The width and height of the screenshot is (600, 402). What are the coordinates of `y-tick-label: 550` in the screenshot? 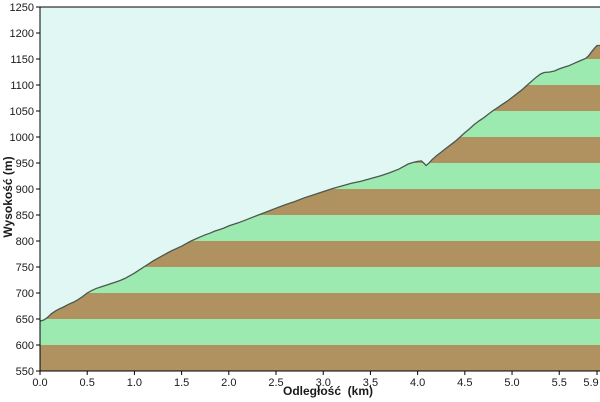 It's located at (25, 372).